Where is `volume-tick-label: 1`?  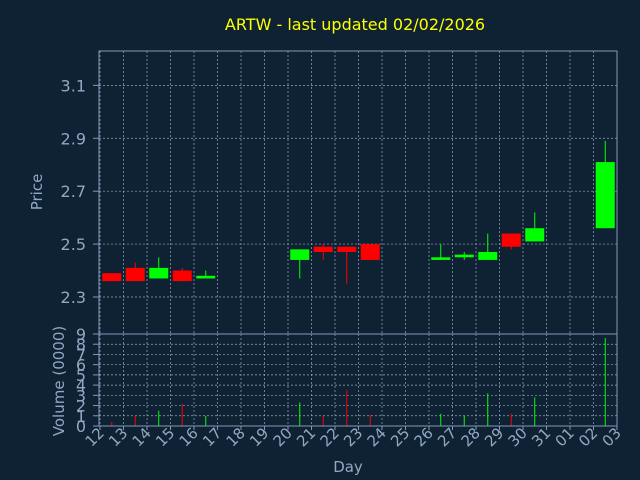 volume-tick-label: 1 is located at coordinates (81, 416).